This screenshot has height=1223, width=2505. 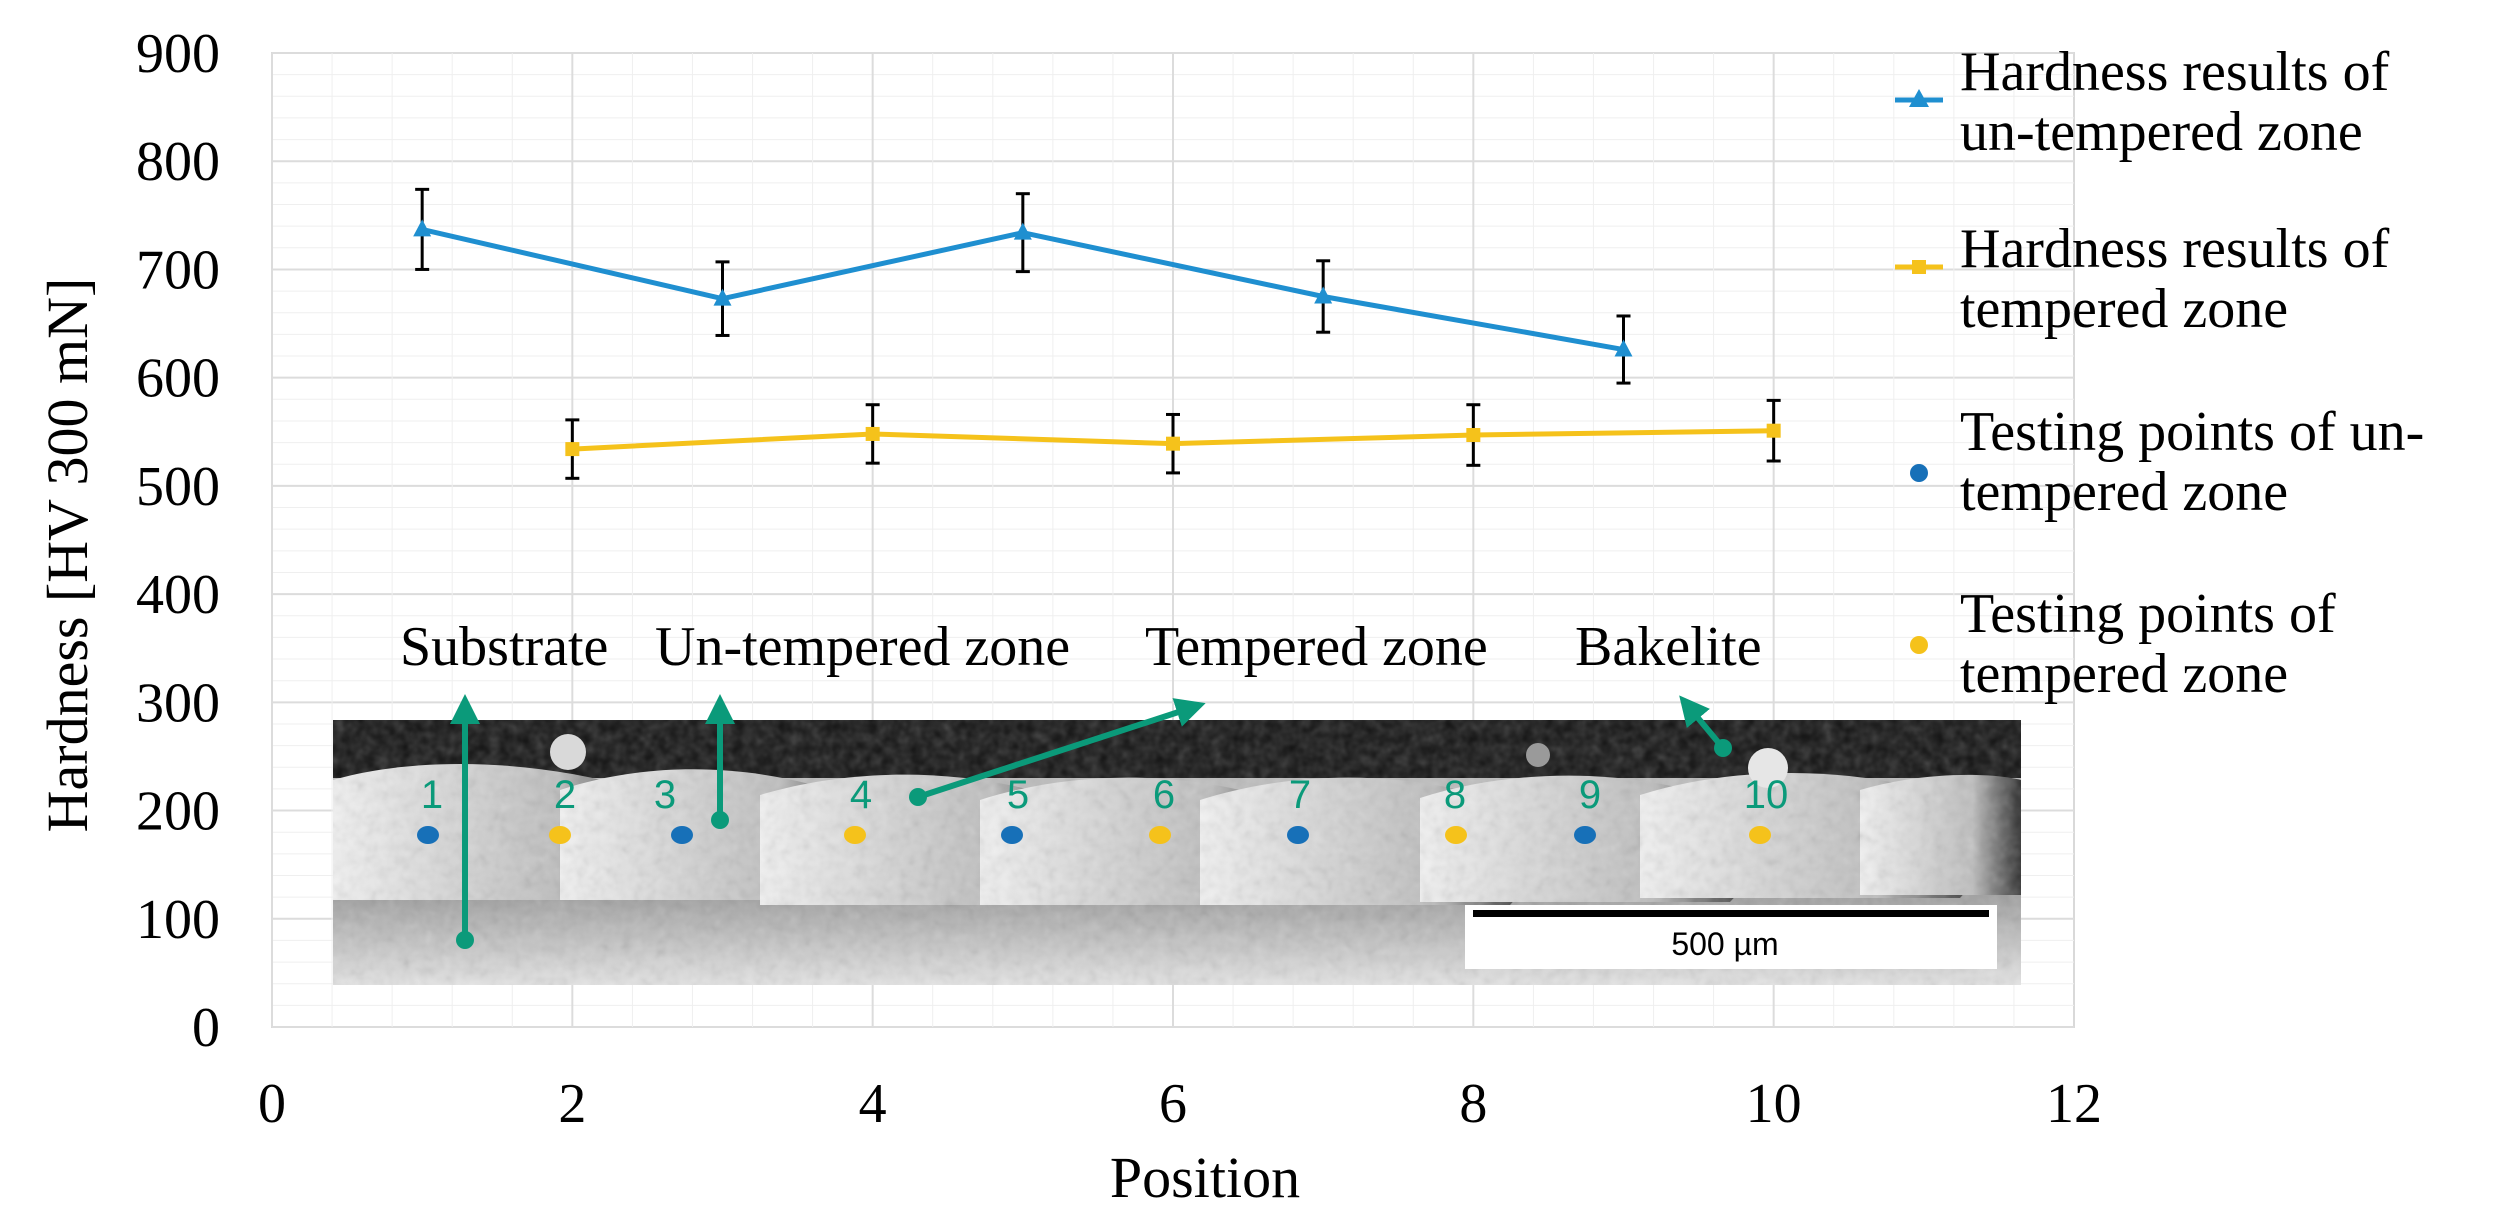 I want to click on y-tick-label: 200, so click(x=178, y=812).